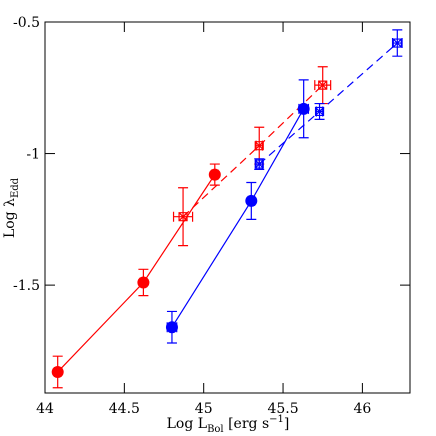 This screenshot has height=436, width=436. What do you see at coordinates (124, 409) in the screenshot?
I see `x-tick-label: 44.5` at bounding box center [124, 409].